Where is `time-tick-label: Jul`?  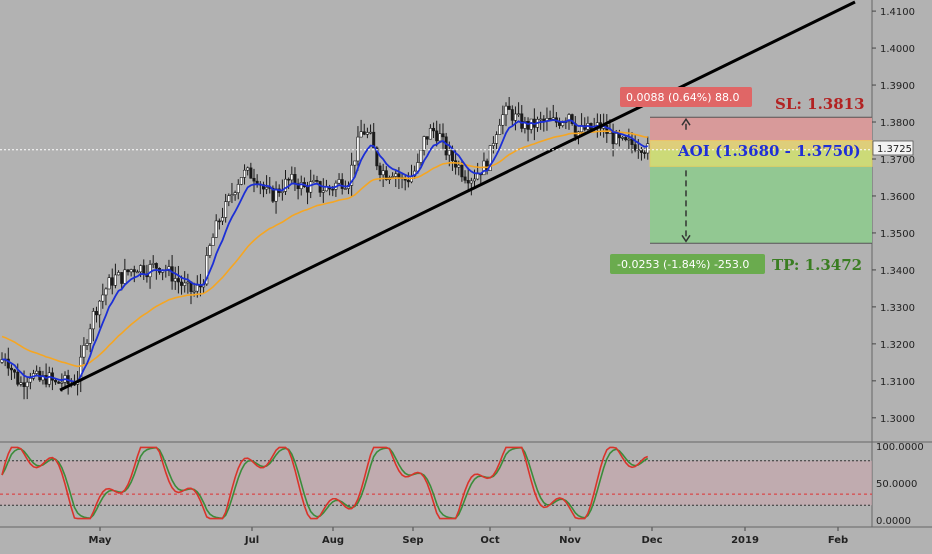
time-tick-label: Jul is located at coordinates (251, 540).